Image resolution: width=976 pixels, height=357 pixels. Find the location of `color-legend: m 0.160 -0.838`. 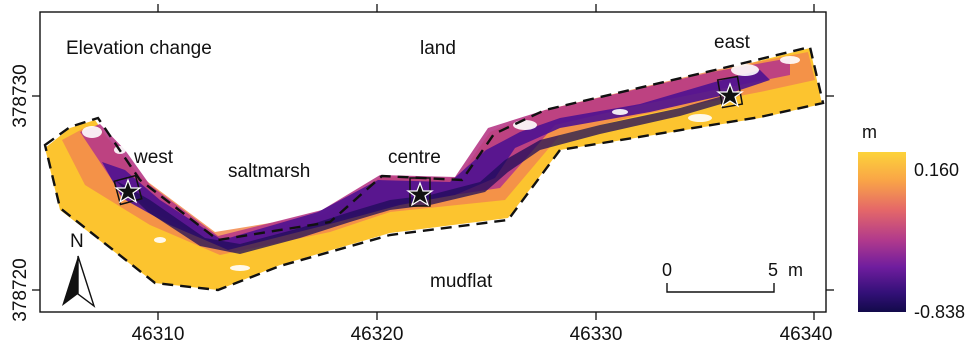

color-legend: m 0.160 -0.838 is located at coordinates (911, 222).